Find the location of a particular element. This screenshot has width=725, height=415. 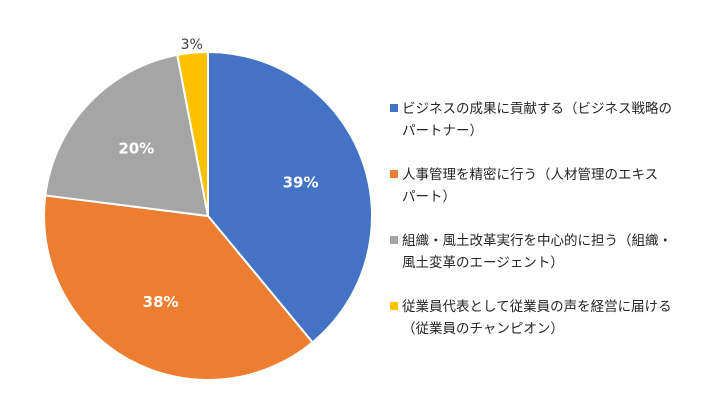

legend-label-3-line-2: 風土変革のエージェント） is located at coordinates (483, 263).